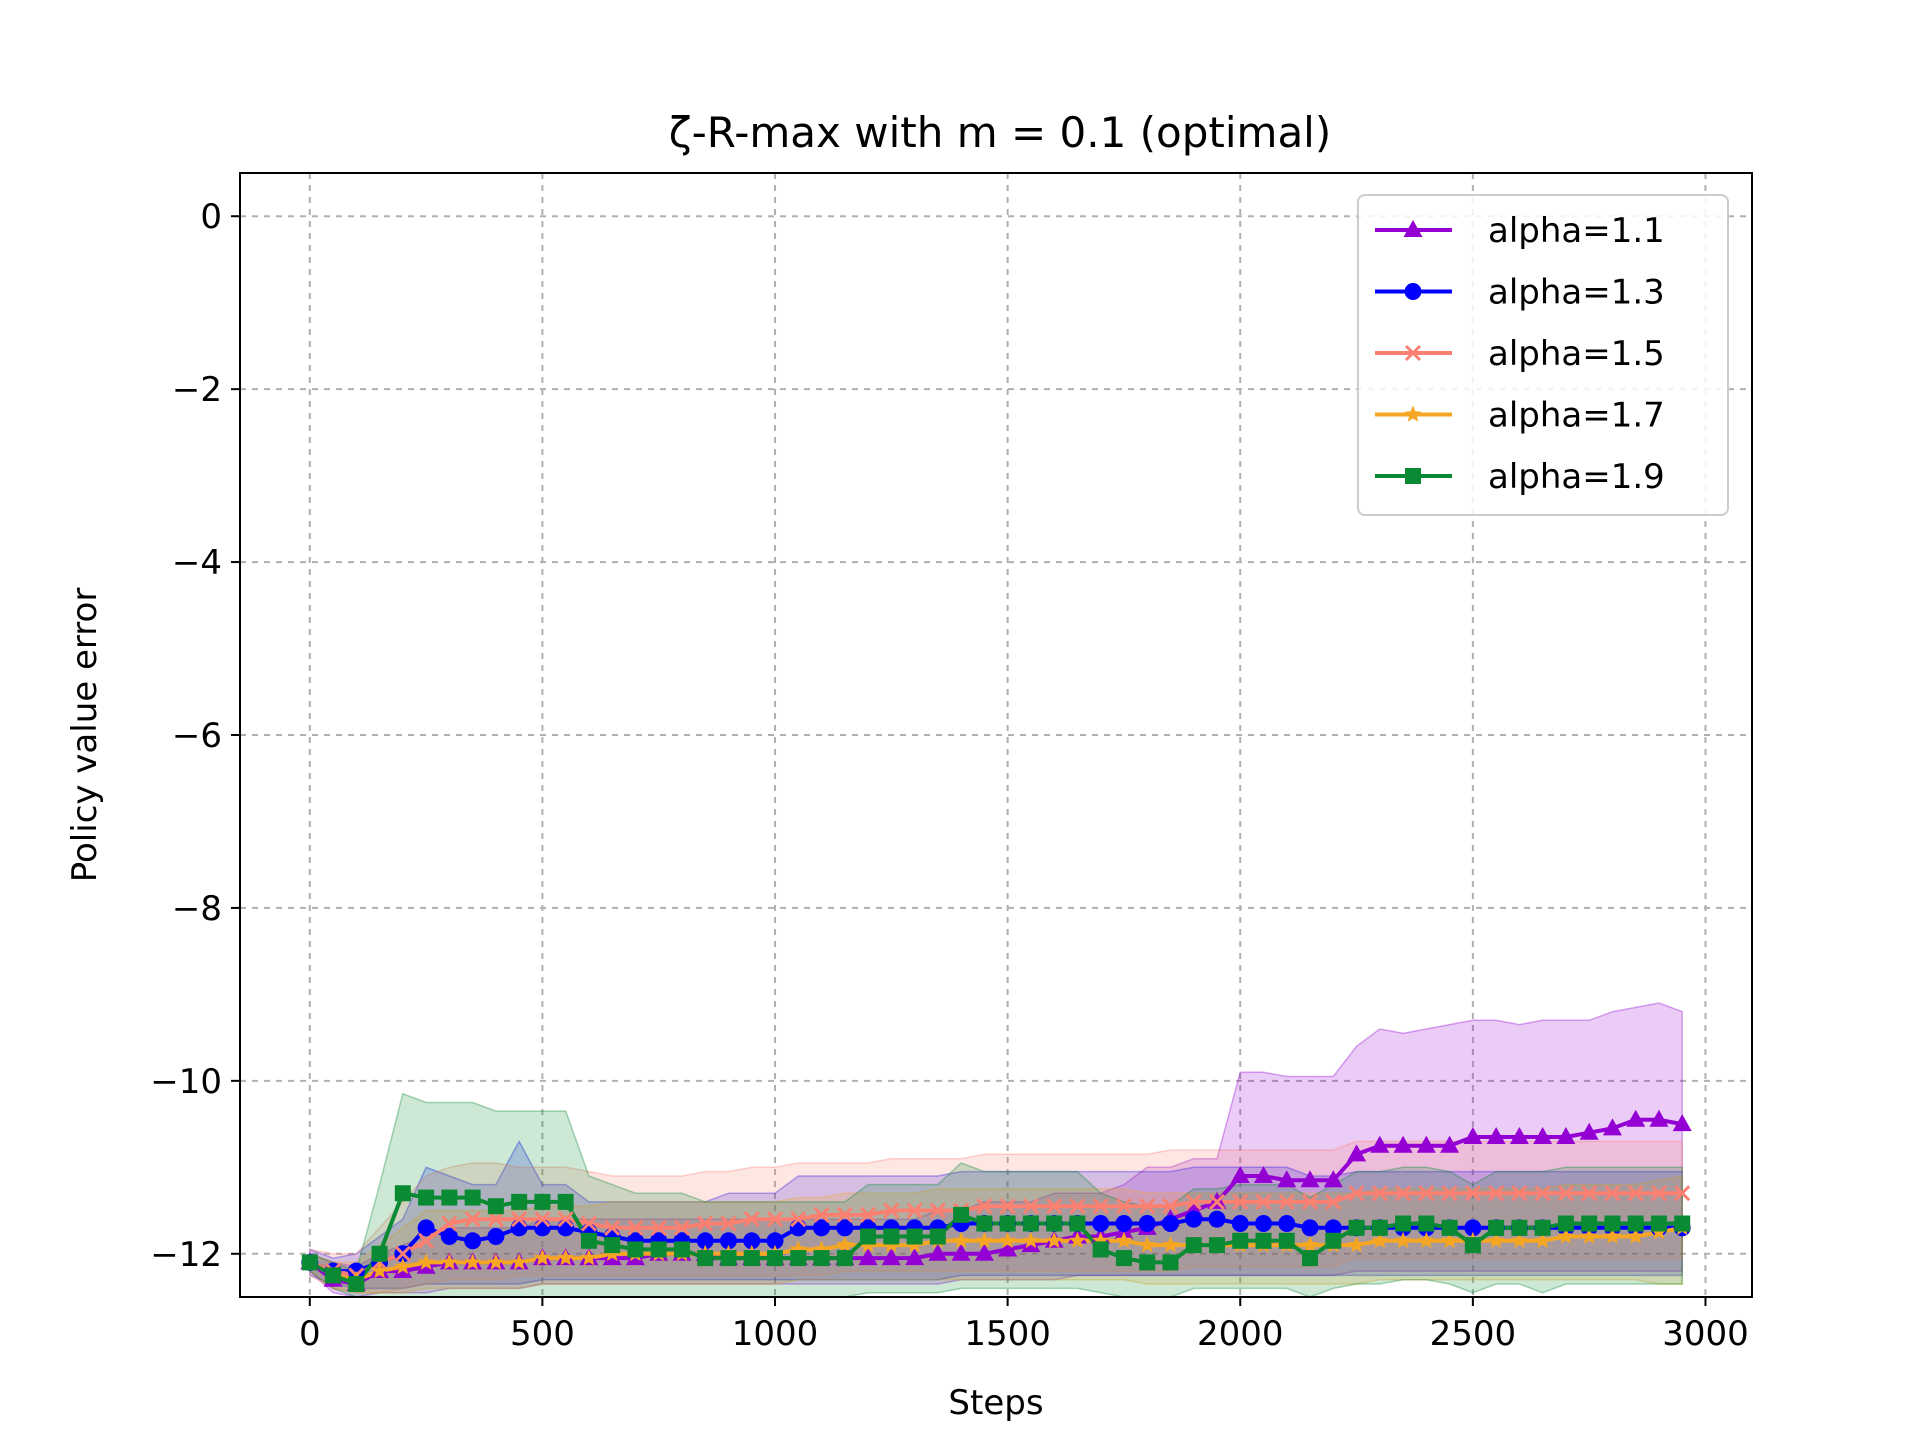 The image size is (1920, 1440). What do you see at coordinates (1473, 1334) in the screenshot?
I see `x-tick-label: 2500` at bounding box center [1473, 1334].